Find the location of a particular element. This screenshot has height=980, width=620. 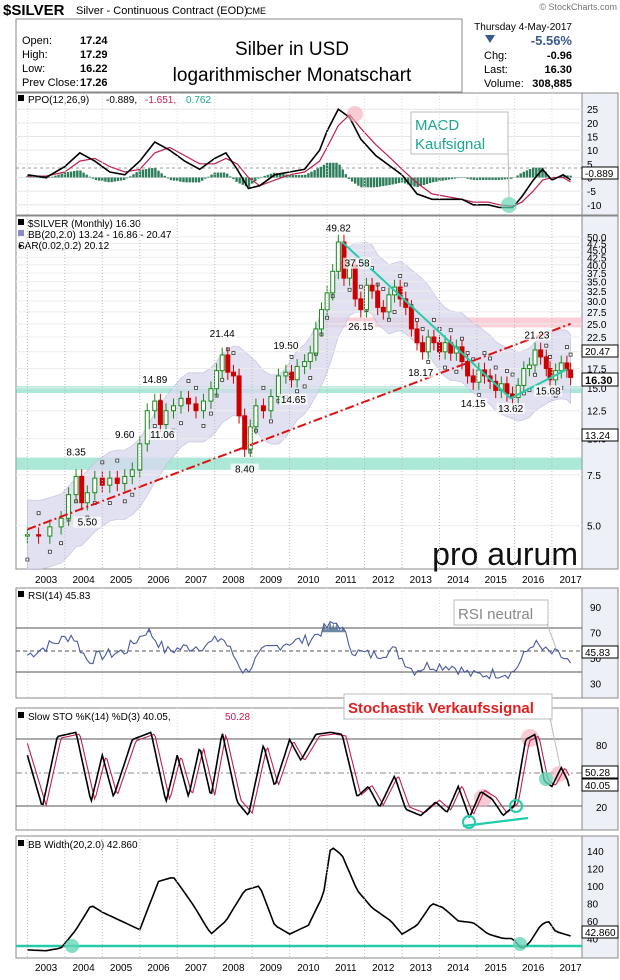

ppo-histogram is located at coordinates (299, 175).